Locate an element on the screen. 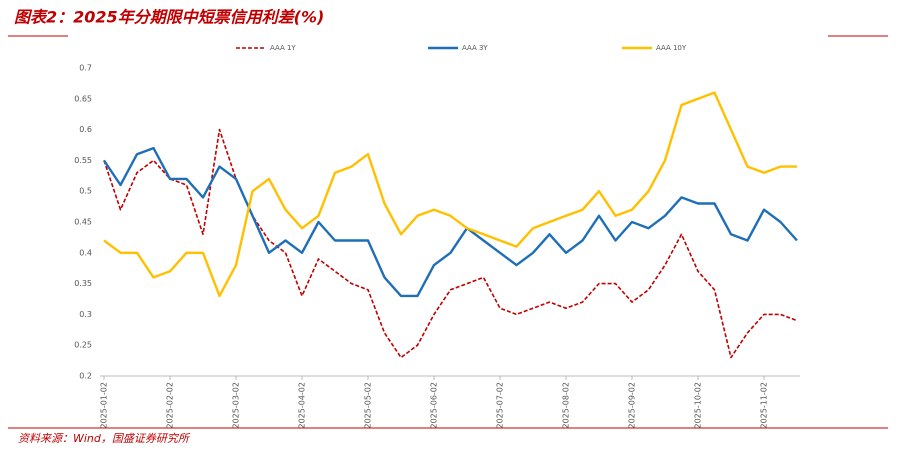 The width and height of the screenshot is (903, 465). y-tick-label: 0.4 is located at coordinates (85, 252).